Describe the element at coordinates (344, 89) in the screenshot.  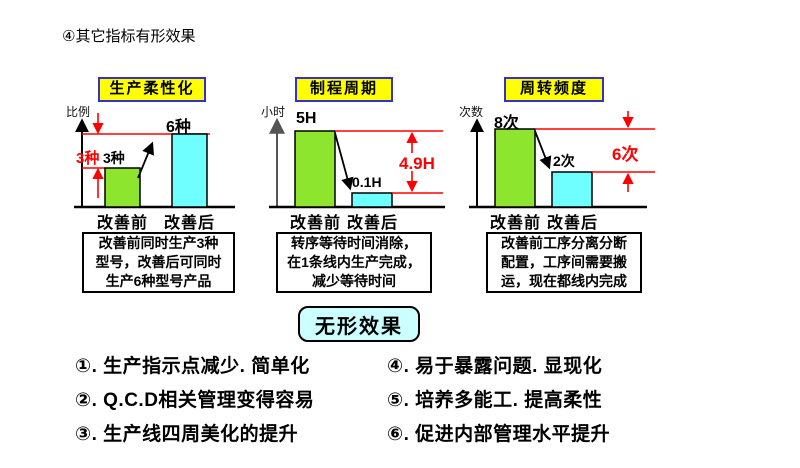
I see `chart2-title: 制程周期` at that location.